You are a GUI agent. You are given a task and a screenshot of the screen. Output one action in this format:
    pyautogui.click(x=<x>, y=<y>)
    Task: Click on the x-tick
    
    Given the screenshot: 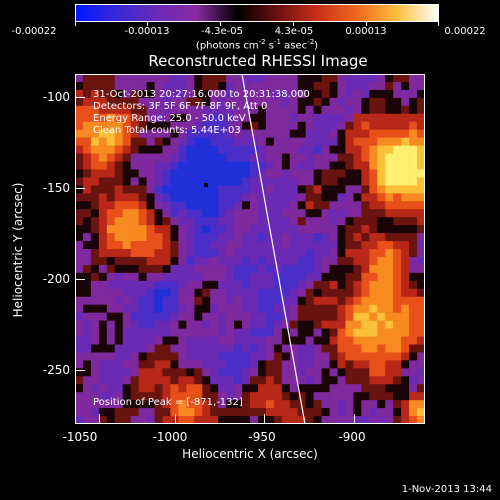 What is the action you would take?
    pyautogui.click(x=99, y=419)
    